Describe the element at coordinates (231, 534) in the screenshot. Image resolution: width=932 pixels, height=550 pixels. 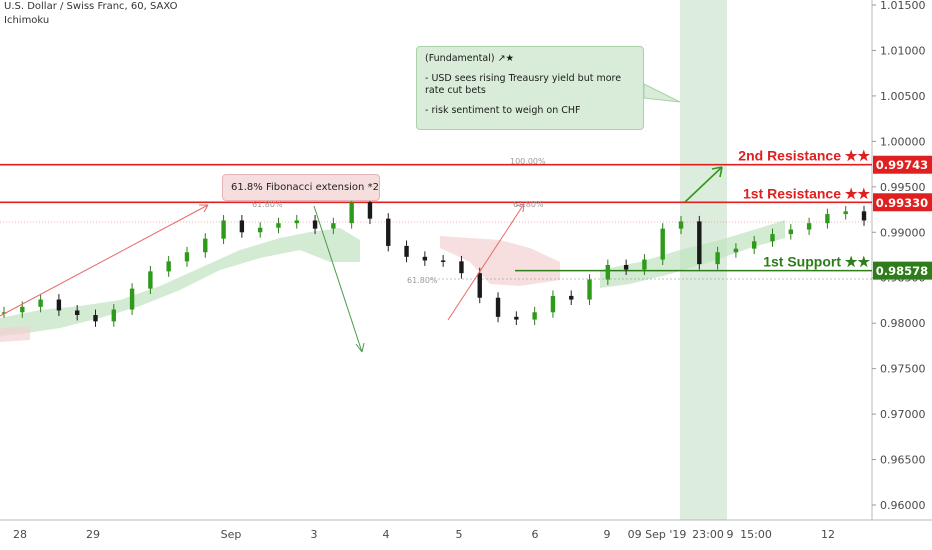
I see `x-tick-label: Sep` at that location.